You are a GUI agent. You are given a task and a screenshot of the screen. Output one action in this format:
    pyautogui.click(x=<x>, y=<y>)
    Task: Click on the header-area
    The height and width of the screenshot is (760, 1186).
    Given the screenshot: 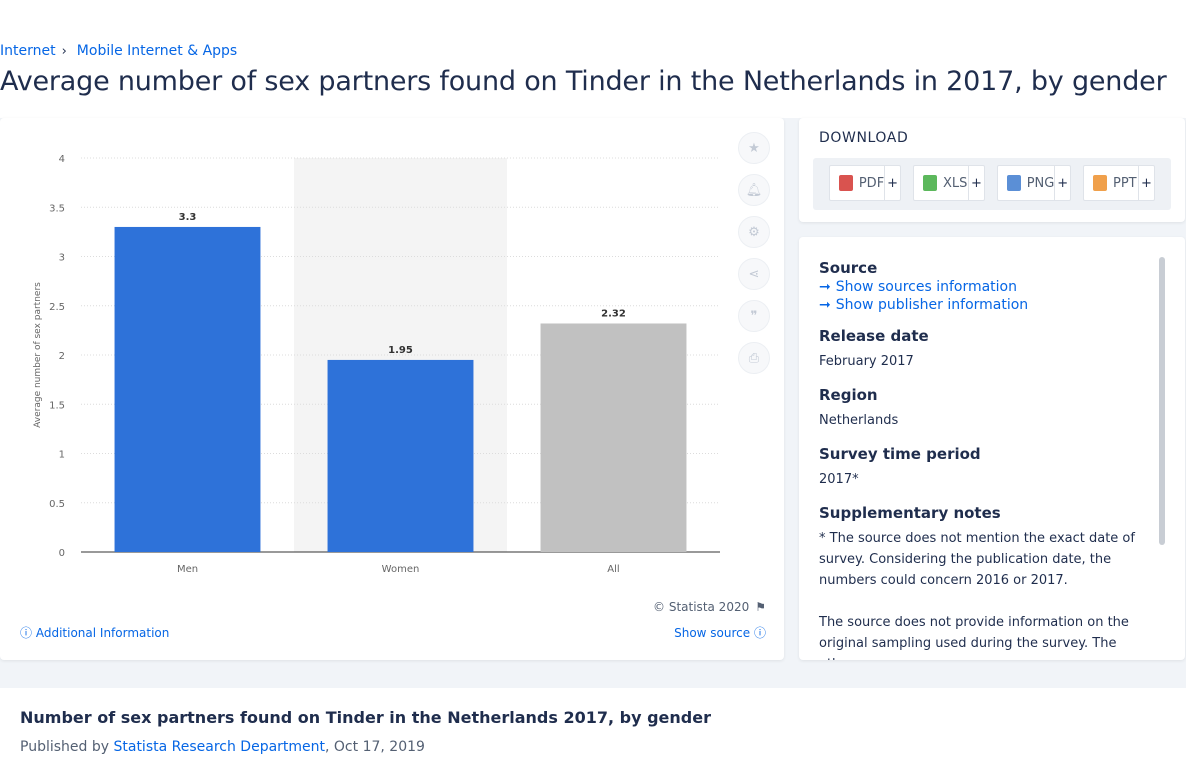 What is the action you would take?
    pyautogui.click(x=593, y=77)
    